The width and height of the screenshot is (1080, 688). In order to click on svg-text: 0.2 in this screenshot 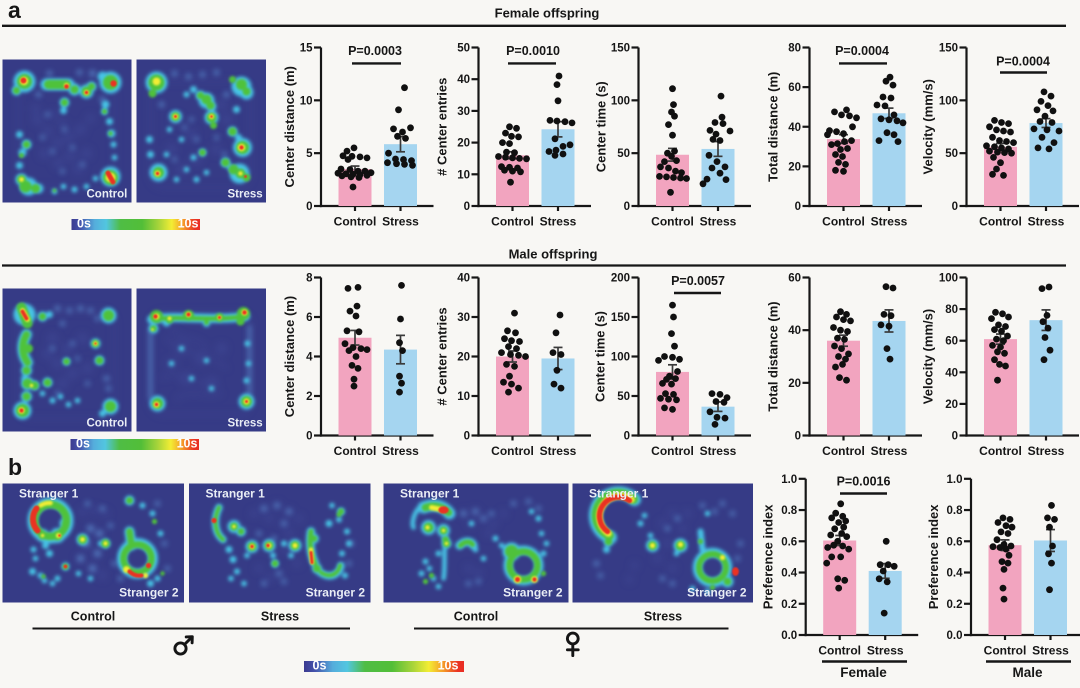, I will do `click(789, 605)`.